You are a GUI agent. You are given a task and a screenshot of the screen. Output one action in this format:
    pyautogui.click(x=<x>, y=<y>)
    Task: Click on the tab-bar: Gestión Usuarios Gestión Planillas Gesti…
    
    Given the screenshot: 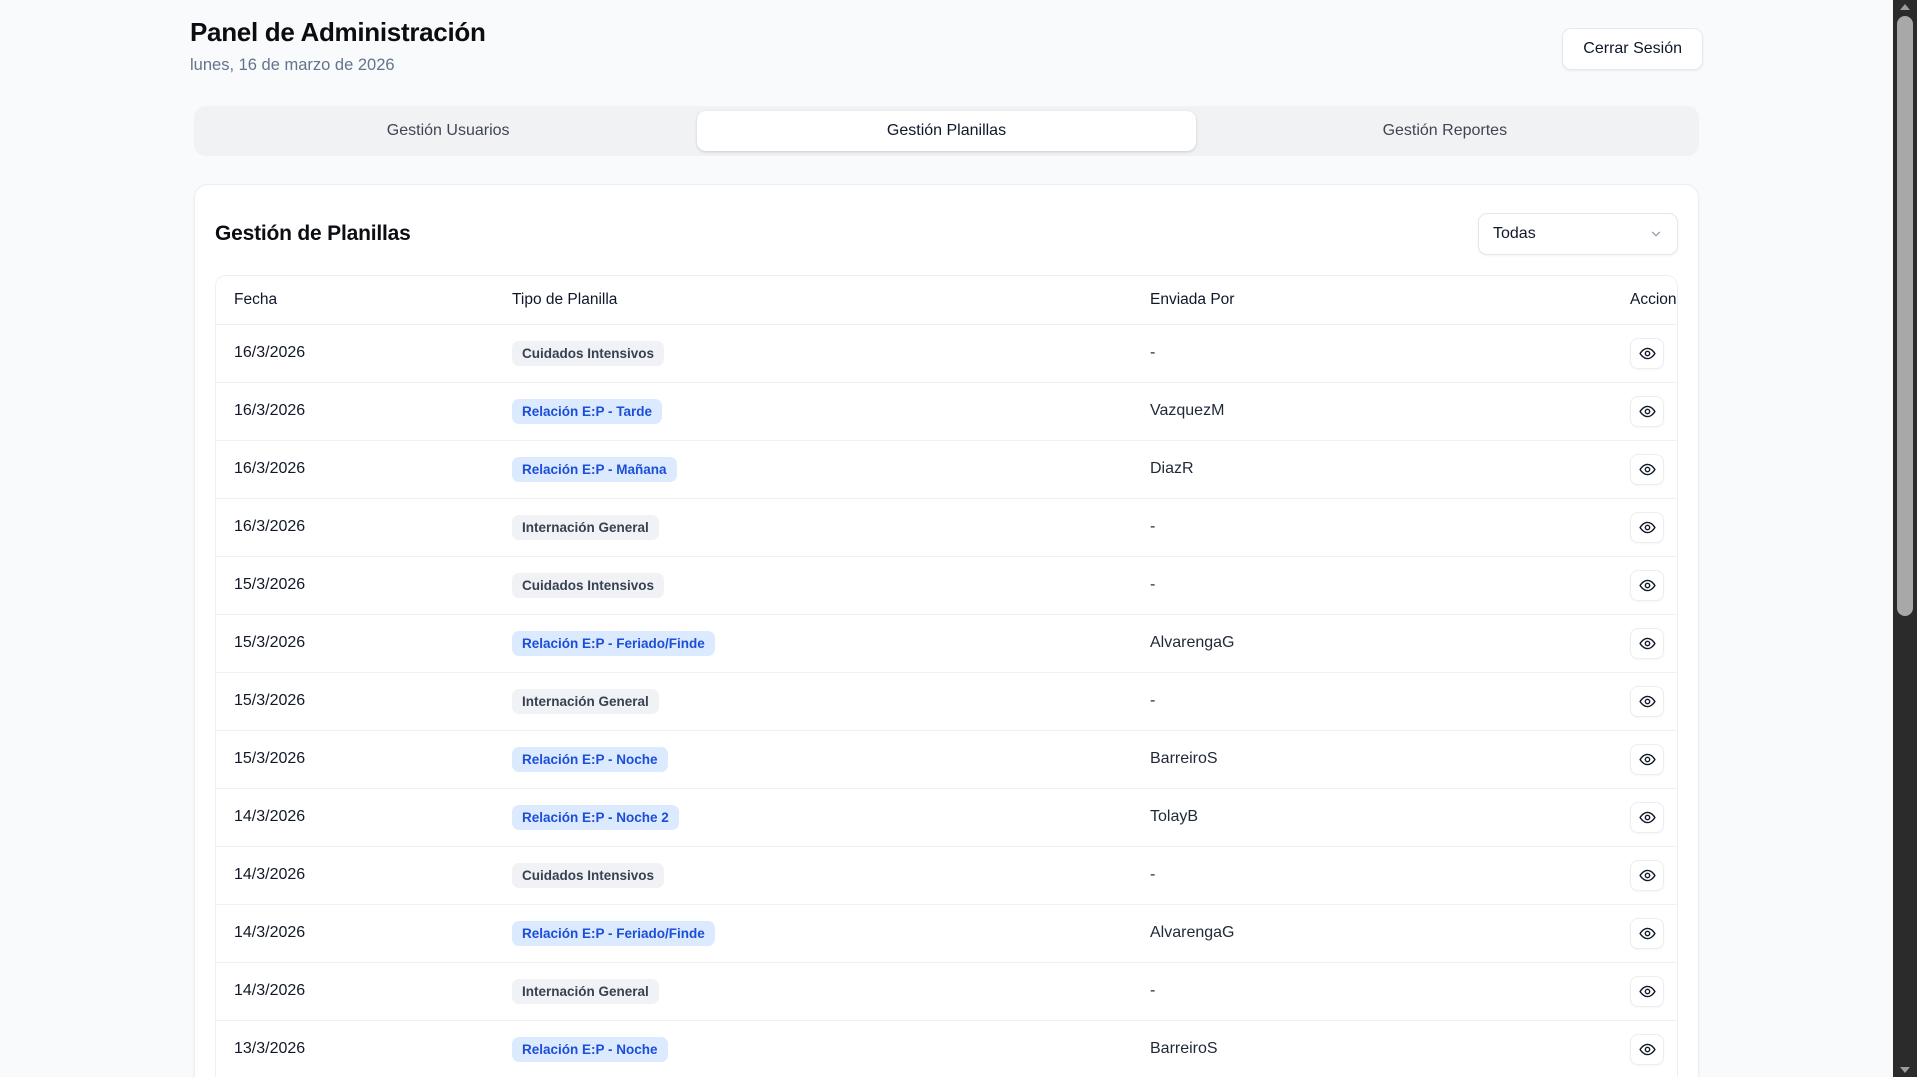 What is the action you would take?
    pyautogui.click(x=946, y=130)
    